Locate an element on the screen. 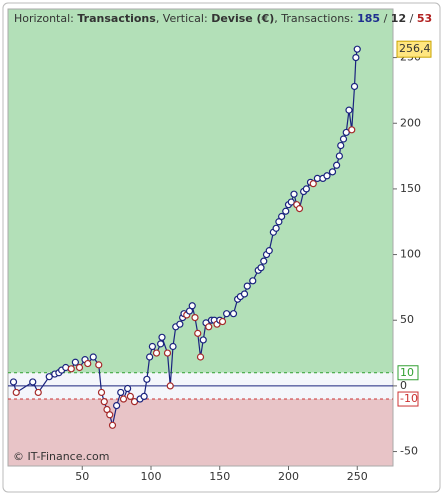 This screenshot has width=444, height=496. last-value-box is located at coordinates (414, 49).